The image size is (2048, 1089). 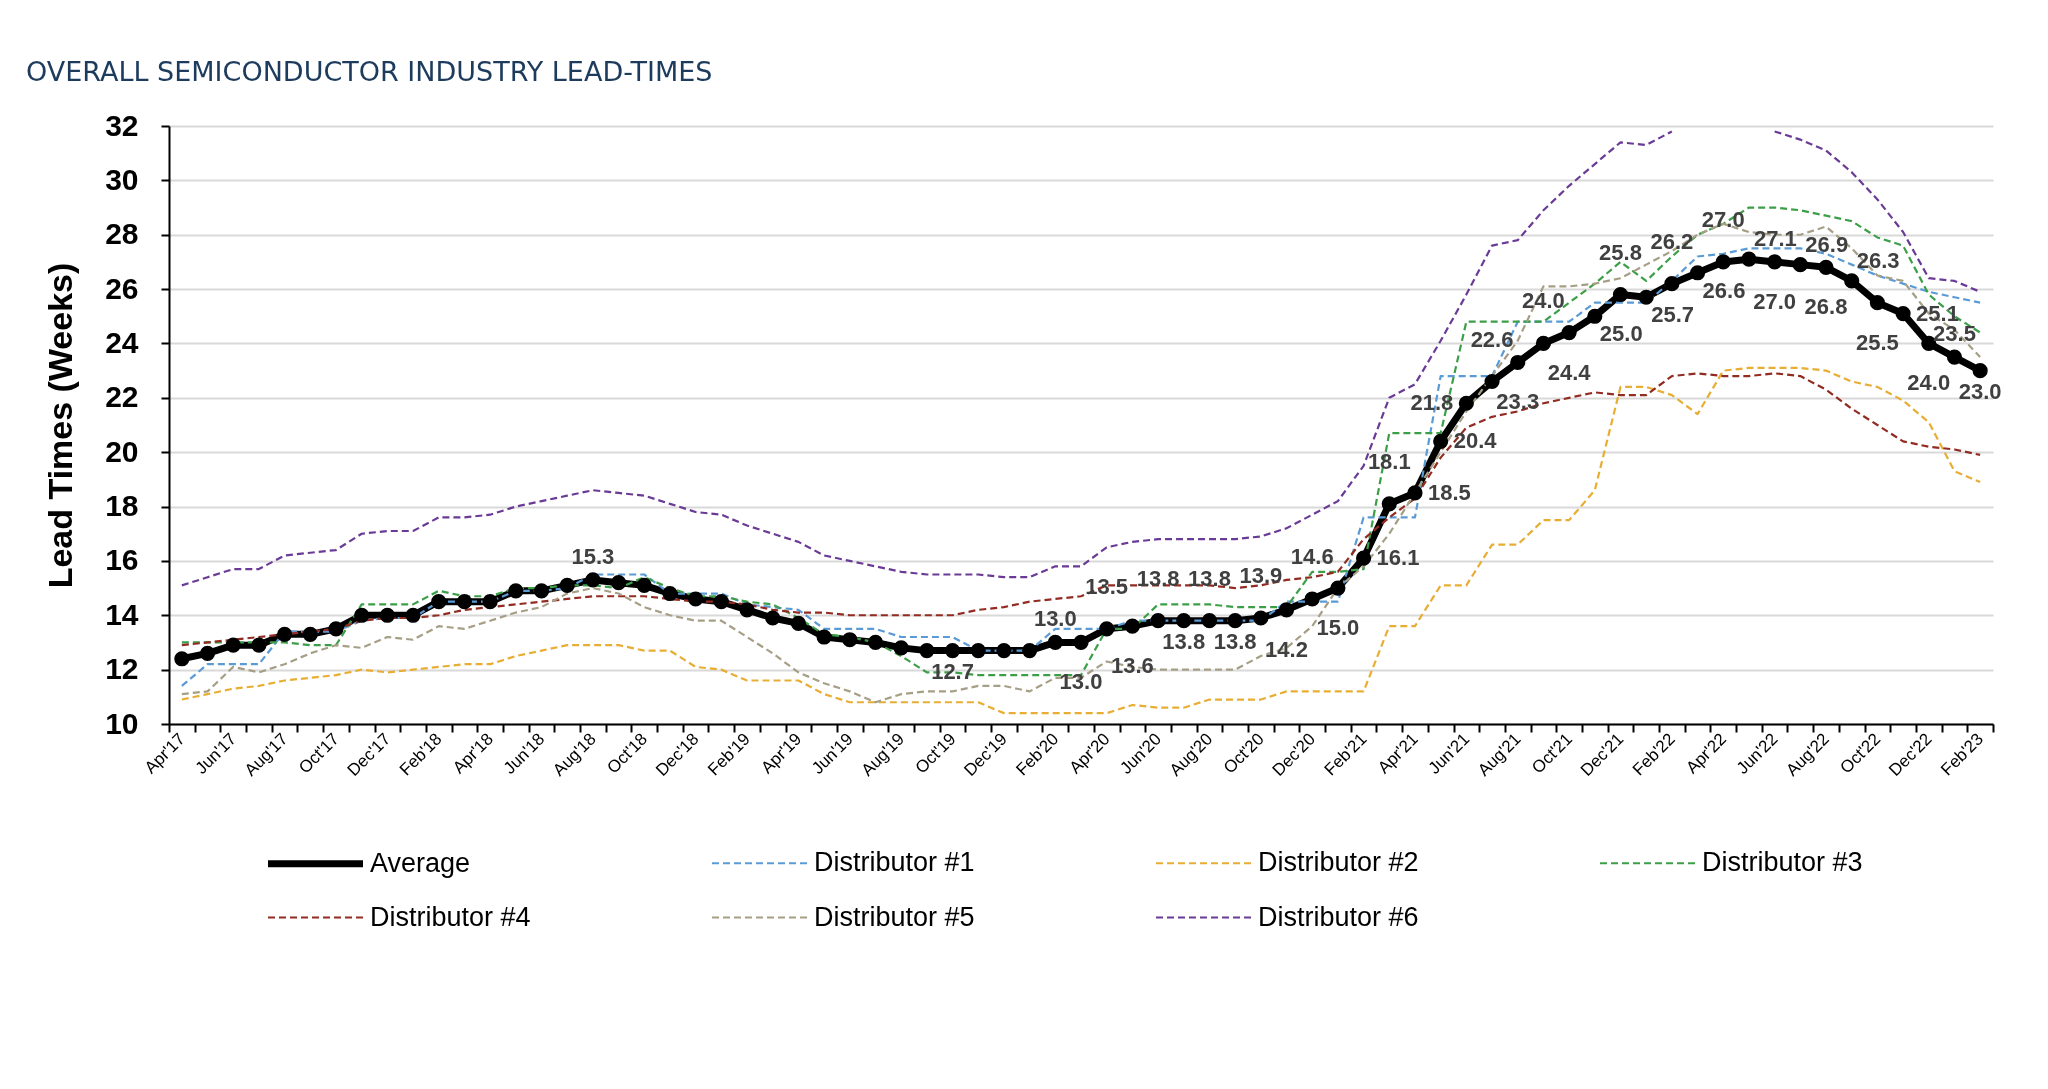 I want to click on y-tick-label: 32, so click(x=122, y=125).